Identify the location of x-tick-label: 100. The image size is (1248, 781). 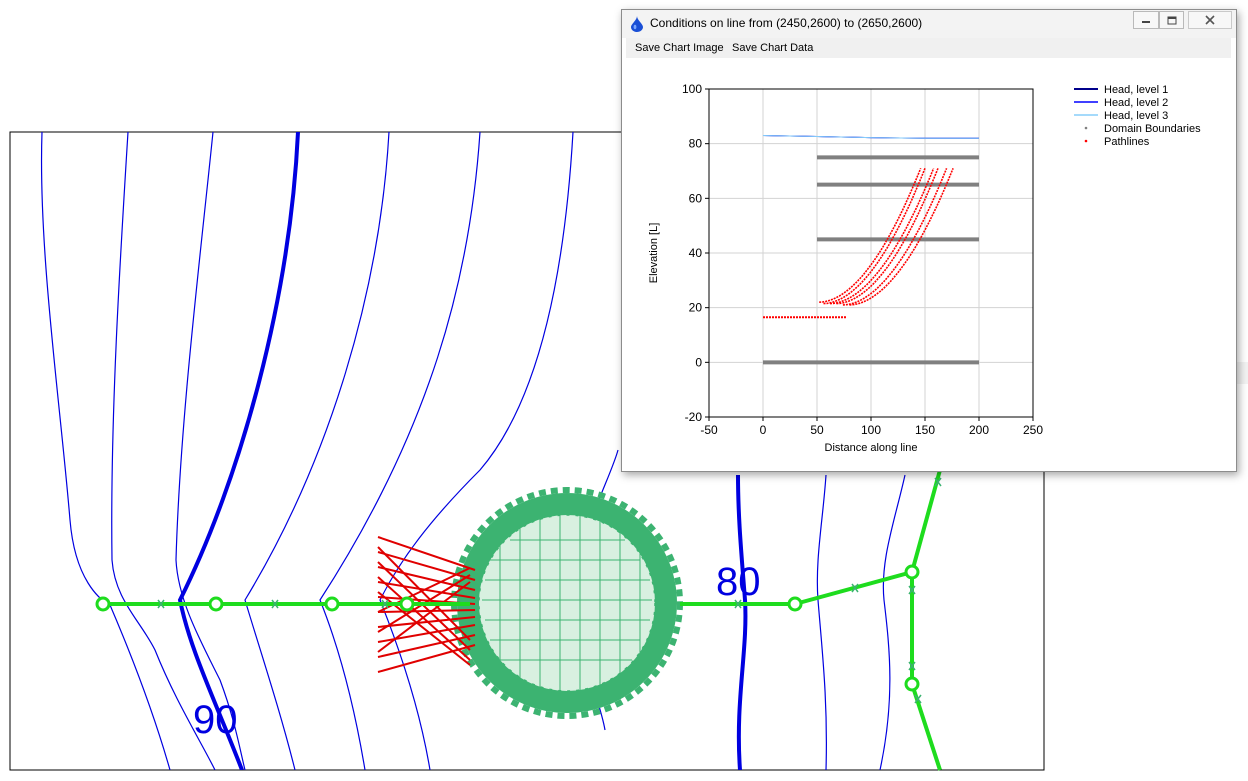
(871, 430).